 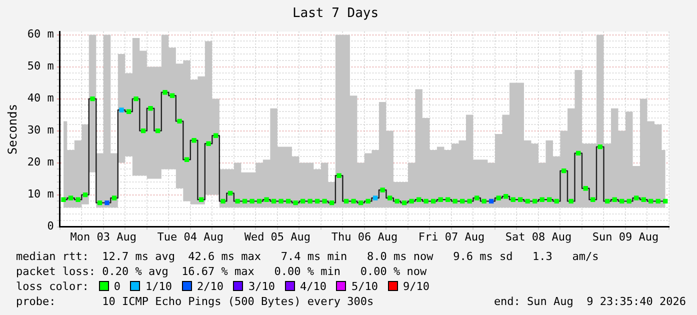 What do you see at coordinates (364, 286) in the screenshot?
I see `legend-label: 5/10` at bounding box center [364, 286].